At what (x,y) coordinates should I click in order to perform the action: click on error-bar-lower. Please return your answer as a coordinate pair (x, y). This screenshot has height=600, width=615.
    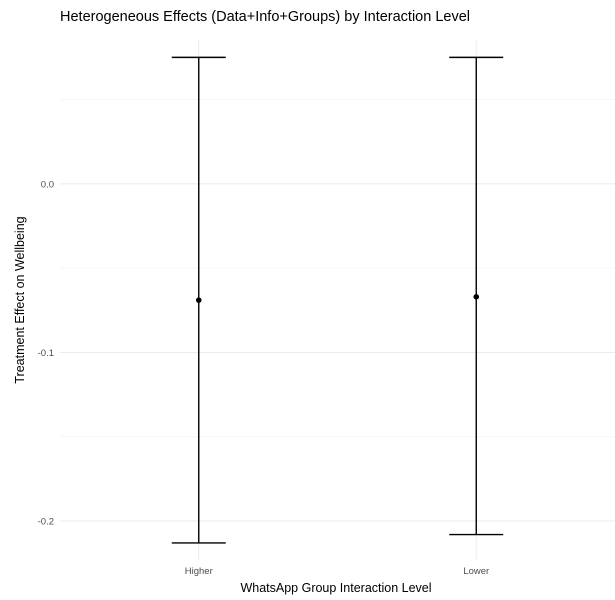
    Looking at the image, I should click on (476, 296).